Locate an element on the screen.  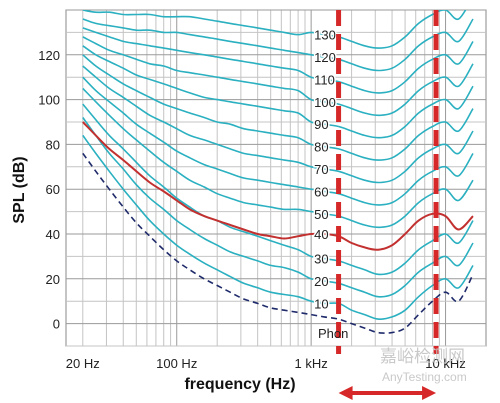
x-tick-label: 100 Hz is located at coordinates (176, 363).